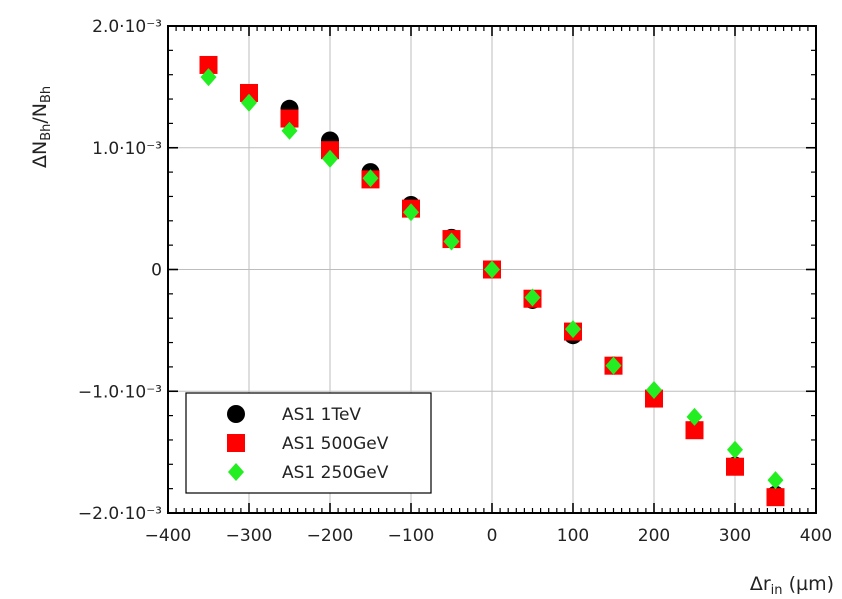  I want to click on legend-marker-as1-500gev, so click(236, 443).